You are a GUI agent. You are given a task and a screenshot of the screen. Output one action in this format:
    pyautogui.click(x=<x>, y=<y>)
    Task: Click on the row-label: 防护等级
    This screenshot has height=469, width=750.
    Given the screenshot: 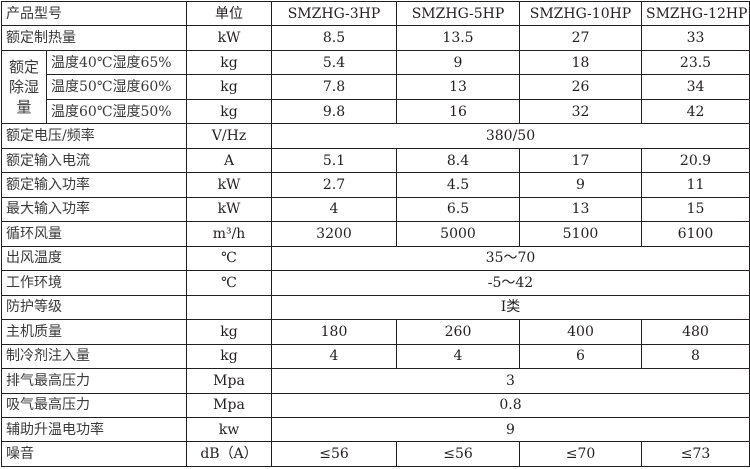 What is the action you would take?
    pyautogui.click(x=94, y=307)
    